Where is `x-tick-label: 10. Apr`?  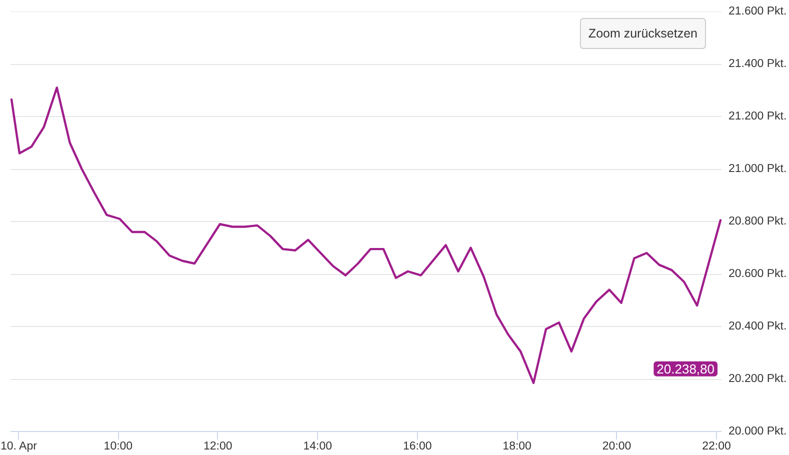
x-tick-label: 10. Apr is located at coordinates (19, 446).